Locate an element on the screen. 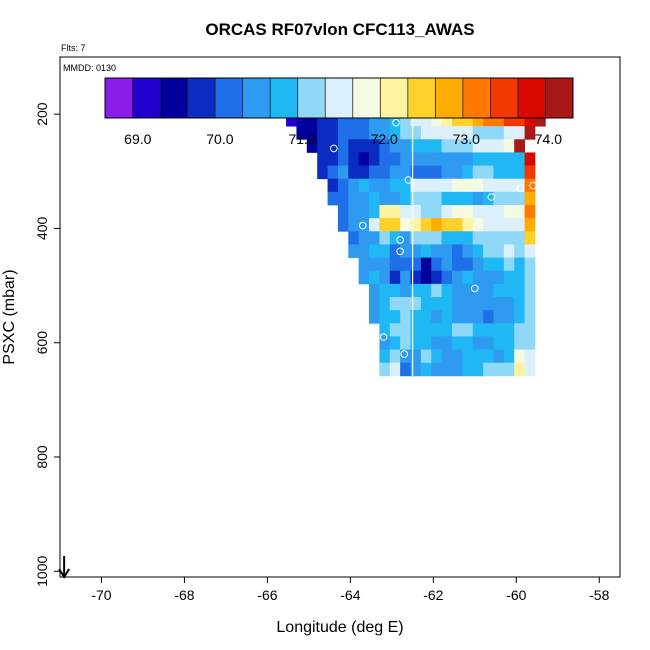  x-axis: -70 -68 -66 -64 -62 -60 -58 is located at coordinates (350, 590).